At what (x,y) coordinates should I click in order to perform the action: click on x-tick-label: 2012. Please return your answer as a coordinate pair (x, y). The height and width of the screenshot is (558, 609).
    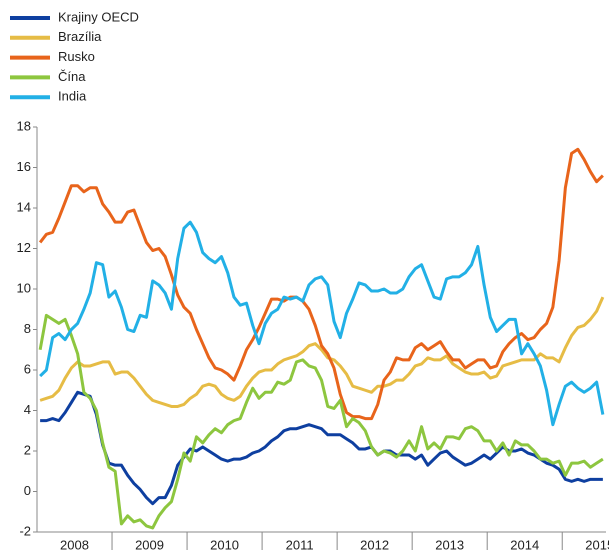
    Looking at the image, I should click on (374, 544).